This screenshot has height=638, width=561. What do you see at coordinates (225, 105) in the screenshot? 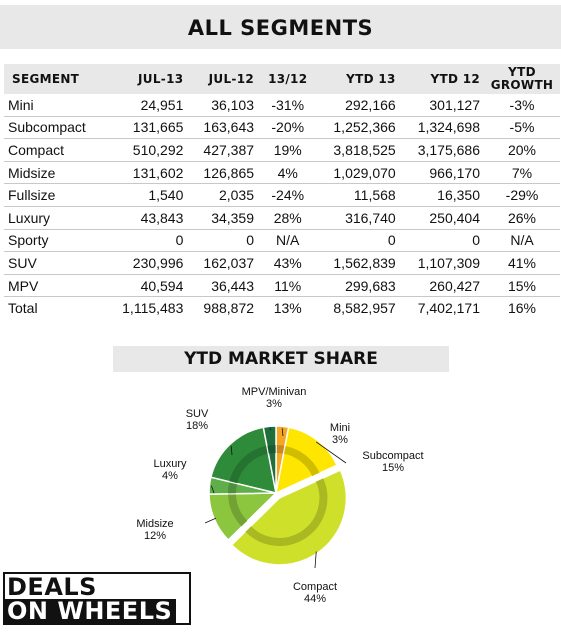
I see `table-cell: 36,103` at bounding box center [225, 105].